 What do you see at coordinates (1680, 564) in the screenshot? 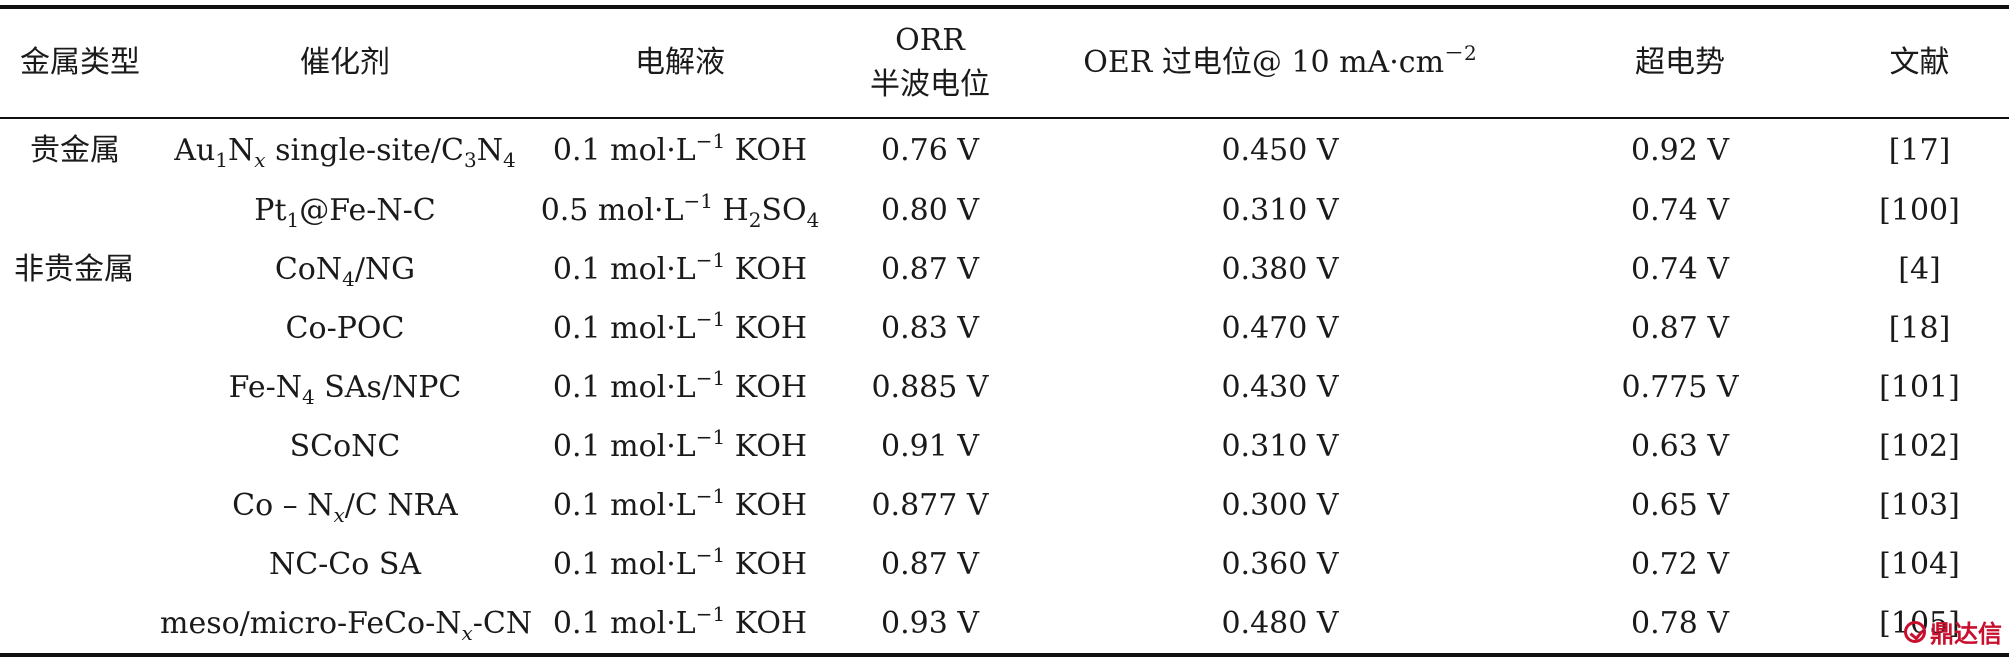
I see `overpotential-cell: 0.72 V` at bounding box center [1680, 564].